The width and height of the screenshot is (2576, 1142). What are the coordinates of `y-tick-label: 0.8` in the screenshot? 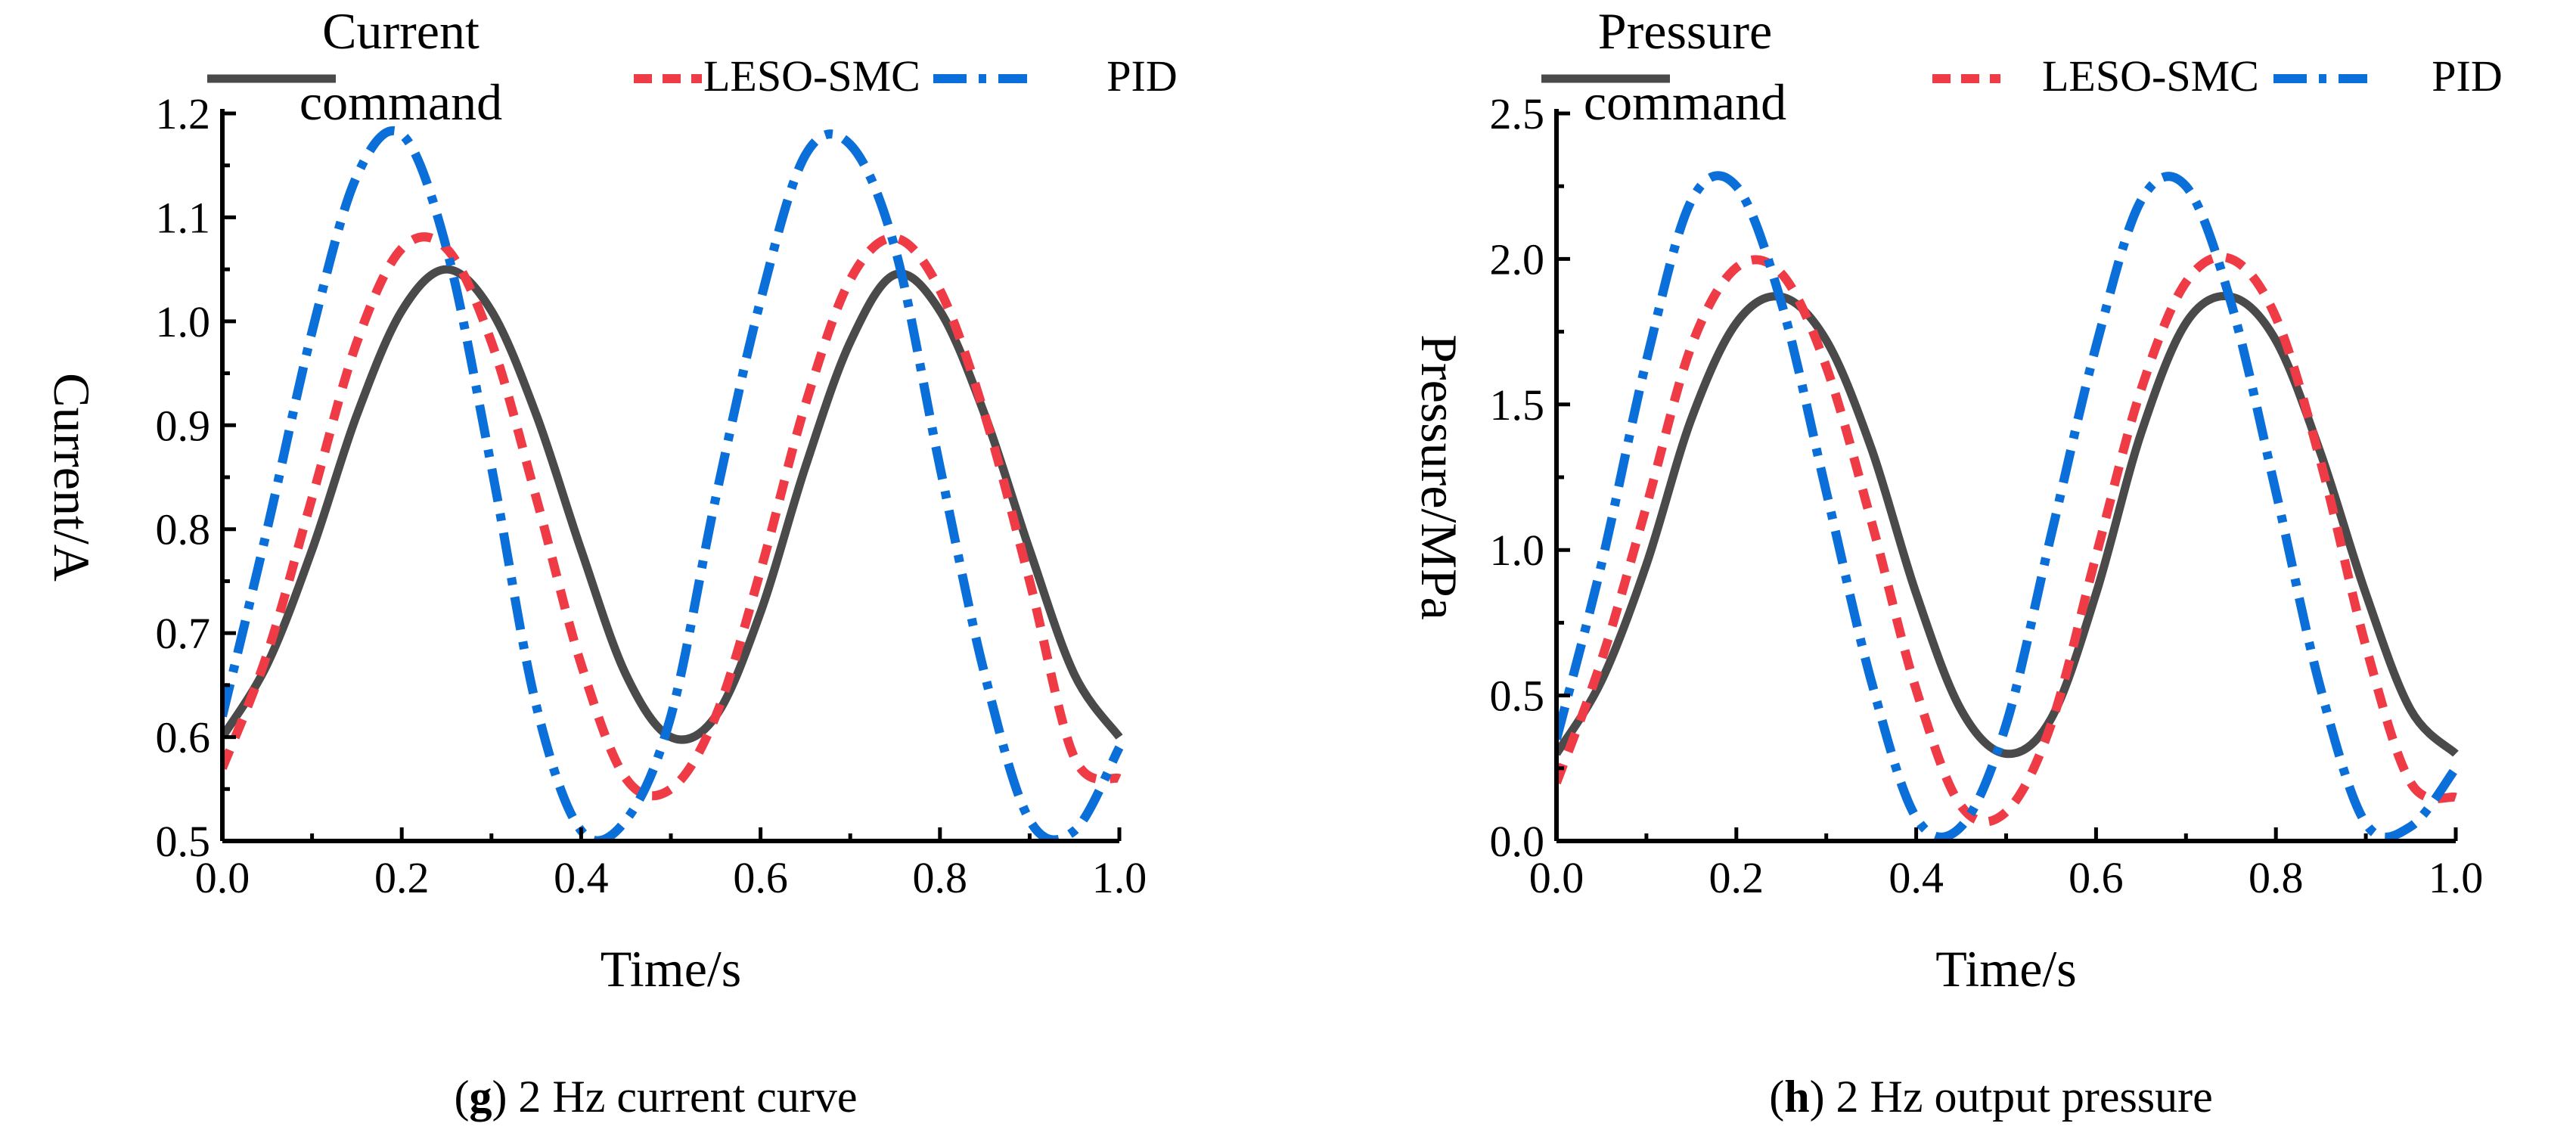 It's located at (183, 529).